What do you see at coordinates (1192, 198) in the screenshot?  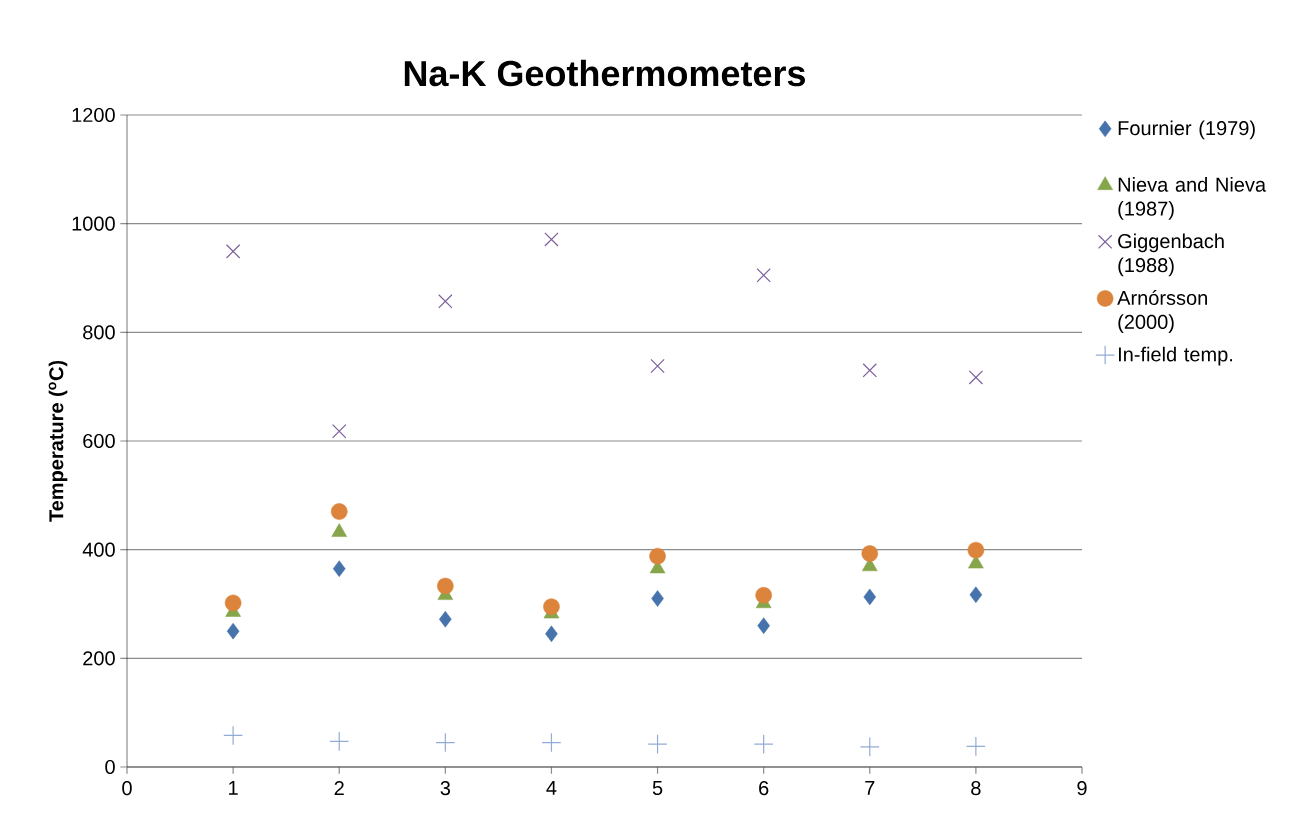 I see `legend-label: Nieva and Nieva (1987)` at bounding box center [1192, 198].